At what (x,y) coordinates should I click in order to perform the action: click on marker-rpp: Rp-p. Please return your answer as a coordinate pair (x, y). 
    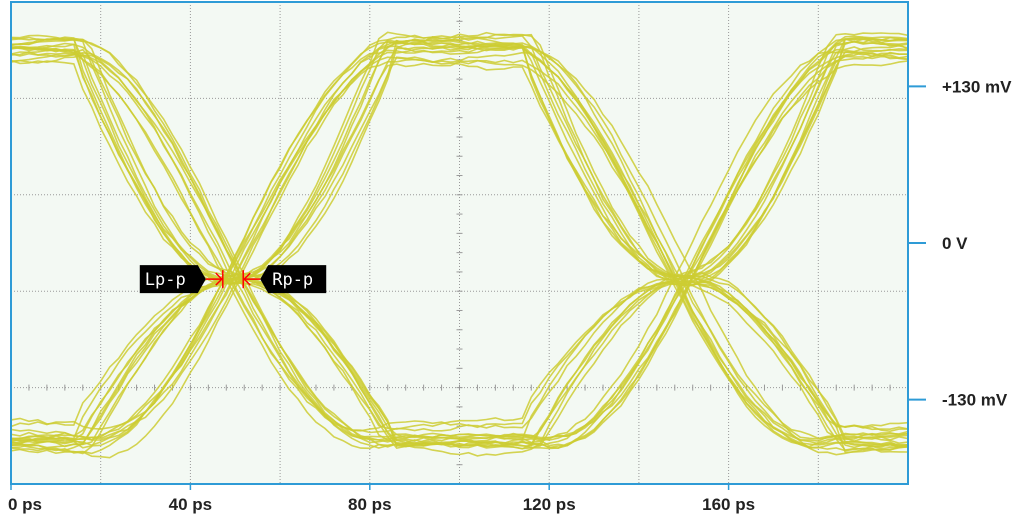
    Looking at the image, I should click on (284, 279).